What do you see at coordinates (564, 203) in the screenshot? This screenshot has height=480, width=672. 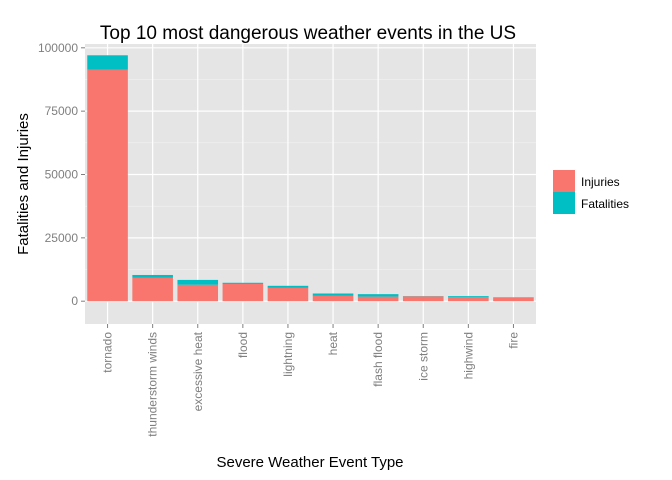 I see `legend-swatch-fatalities` at bounding box center [564, 203].